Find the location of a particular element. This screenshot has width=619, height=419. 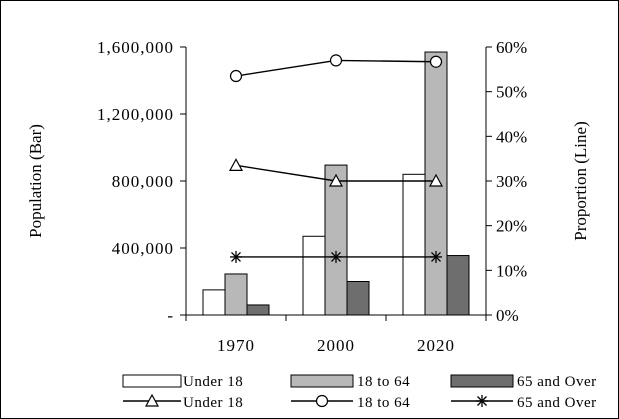

y-left-tick-label: 800,000 is located at coordinates (143, 181).